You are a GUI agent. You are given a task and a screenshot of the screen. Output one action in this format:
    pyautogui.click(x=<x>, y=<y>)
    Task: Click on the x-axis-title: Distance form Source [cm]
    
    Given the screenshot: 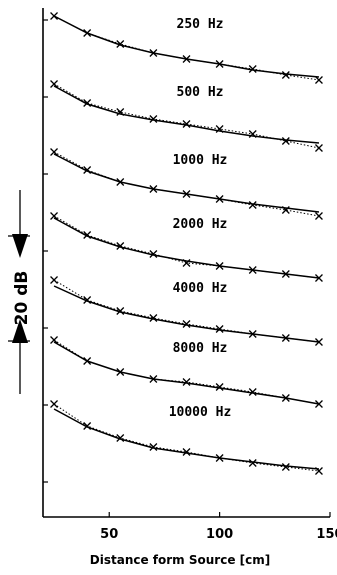 What is the action you would take?
    pyautogui.click(x=180, y=560)
    